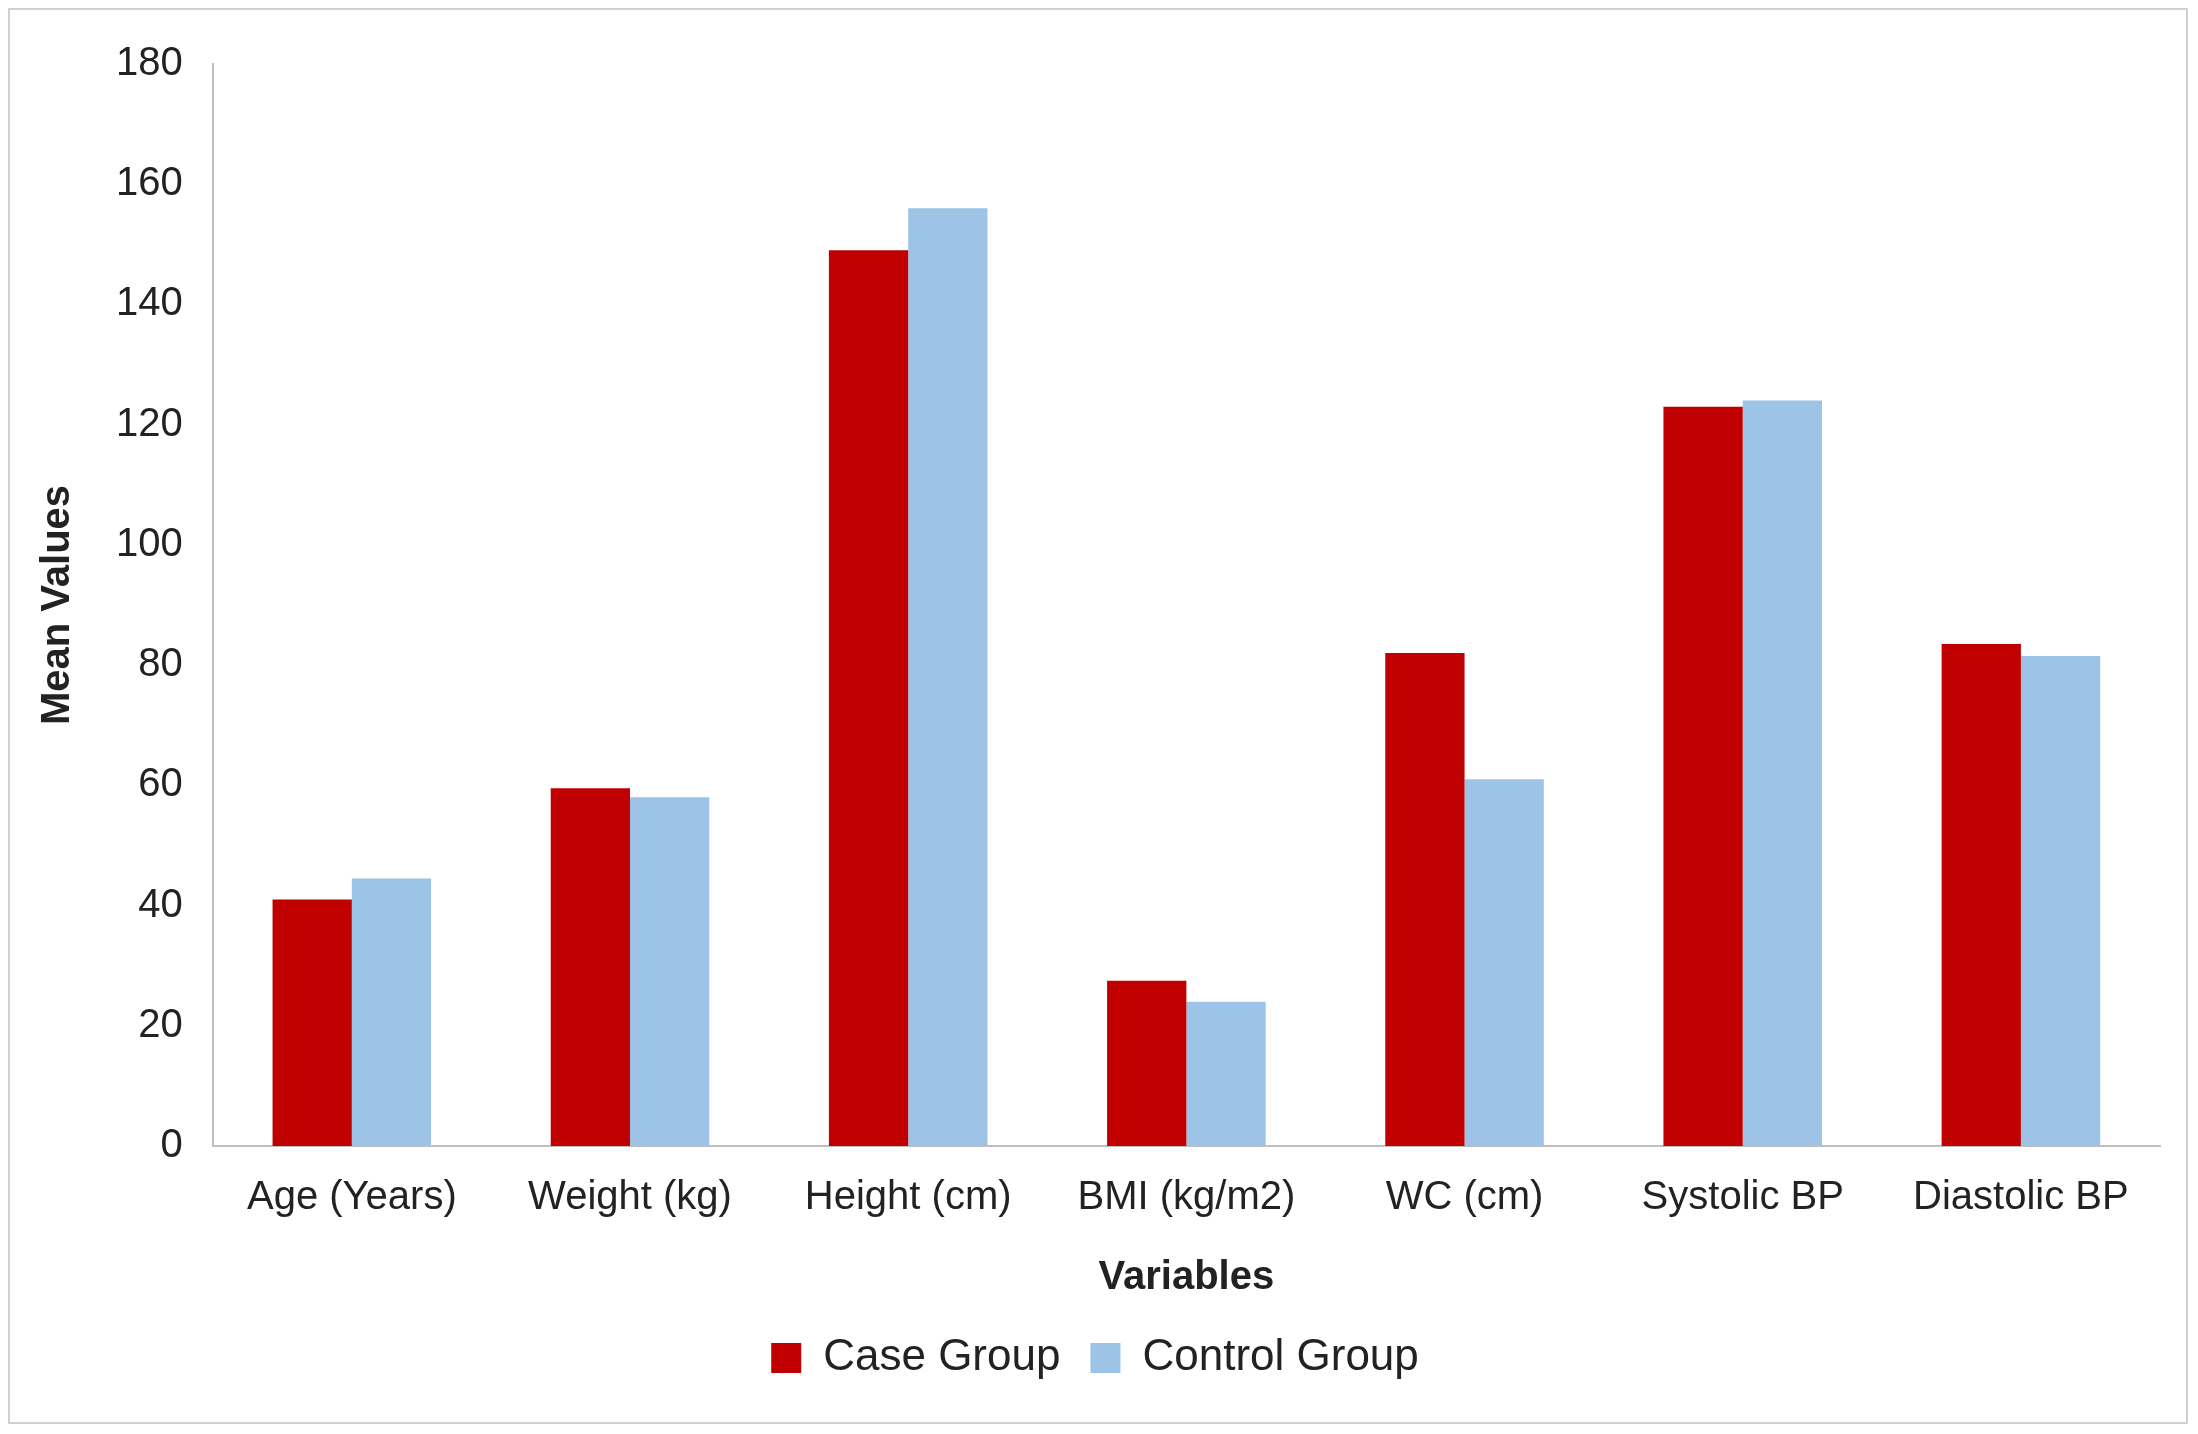  What do you see at coordinates (160, 902) in the screenshot?
I see `y-tick-label: 40` at bounding box center [160, 902].